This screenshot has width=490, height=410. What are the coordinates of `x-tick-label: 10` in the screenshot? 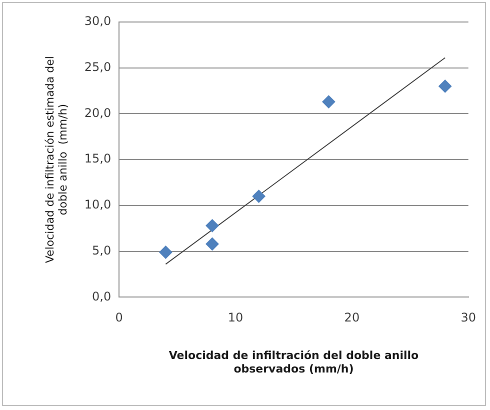 It's located at (236, 317).